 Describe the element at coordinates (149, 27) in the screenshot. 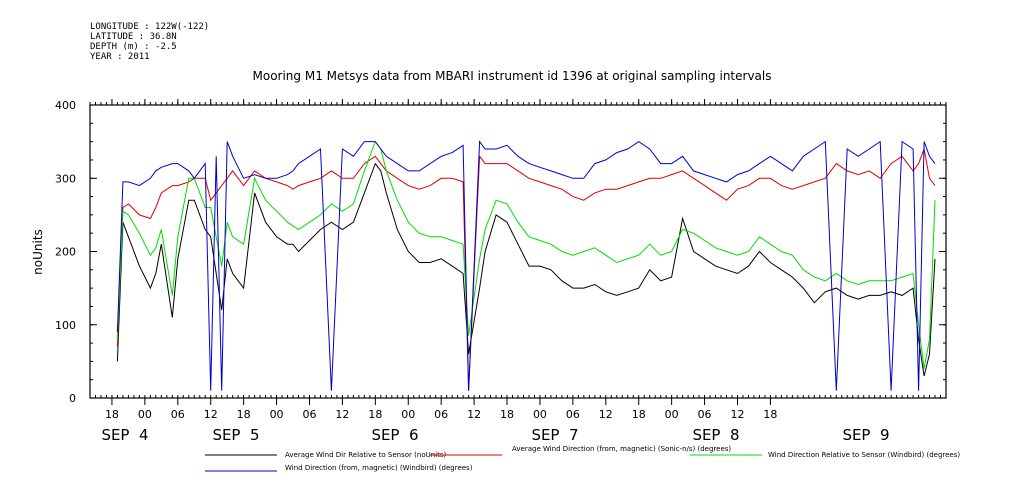

I see `longitude-text: LONGITUDE : 122W(-122)` at that location.